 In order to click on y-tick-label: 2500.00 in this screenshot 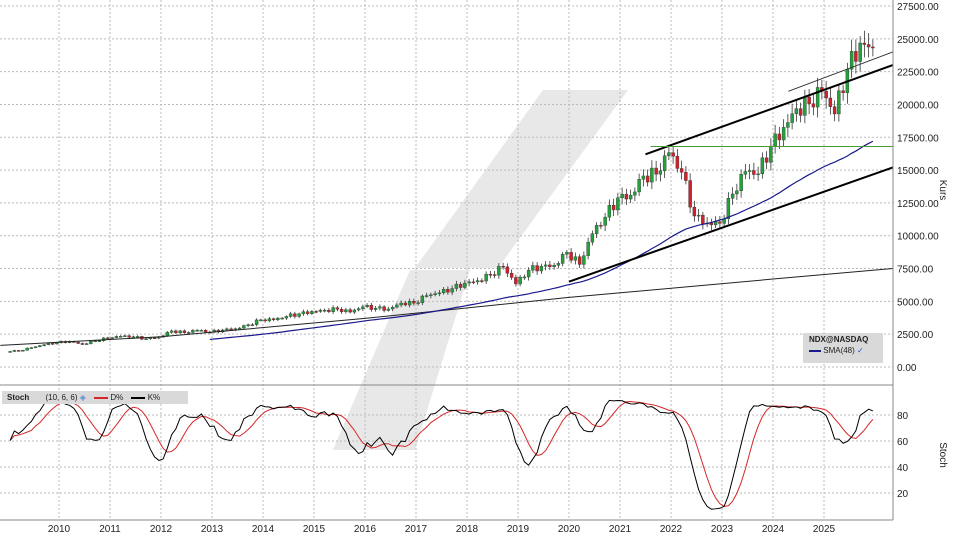, I will do `click(915, 335)`.